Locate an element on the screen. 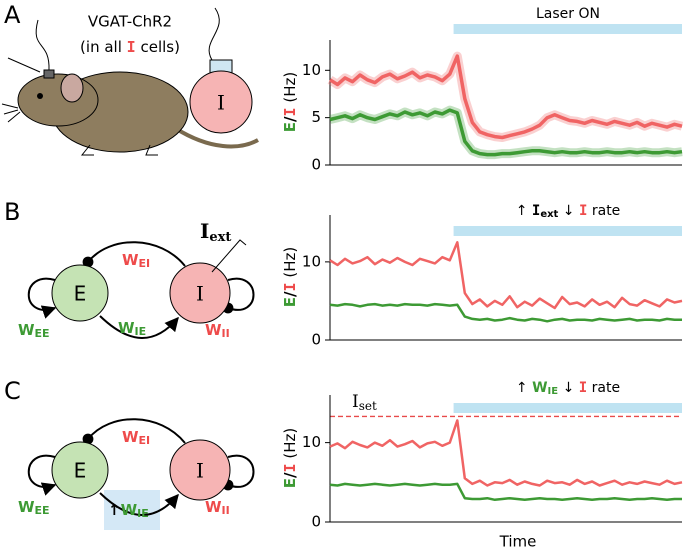 This screenshot has width=686, height=553. input-label: Iext is located at coordinates (215, 232).